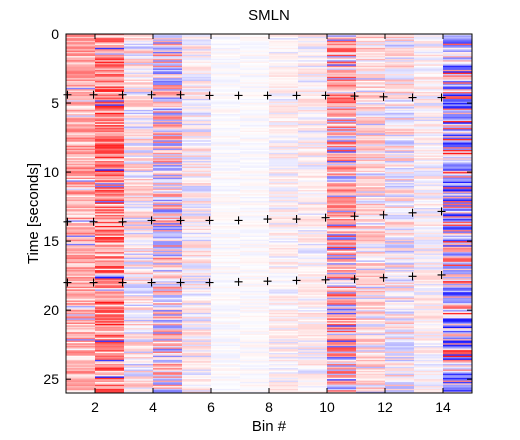 This screenshot has height=440, width=520. I want to click on event-marker, so click(441, 97).